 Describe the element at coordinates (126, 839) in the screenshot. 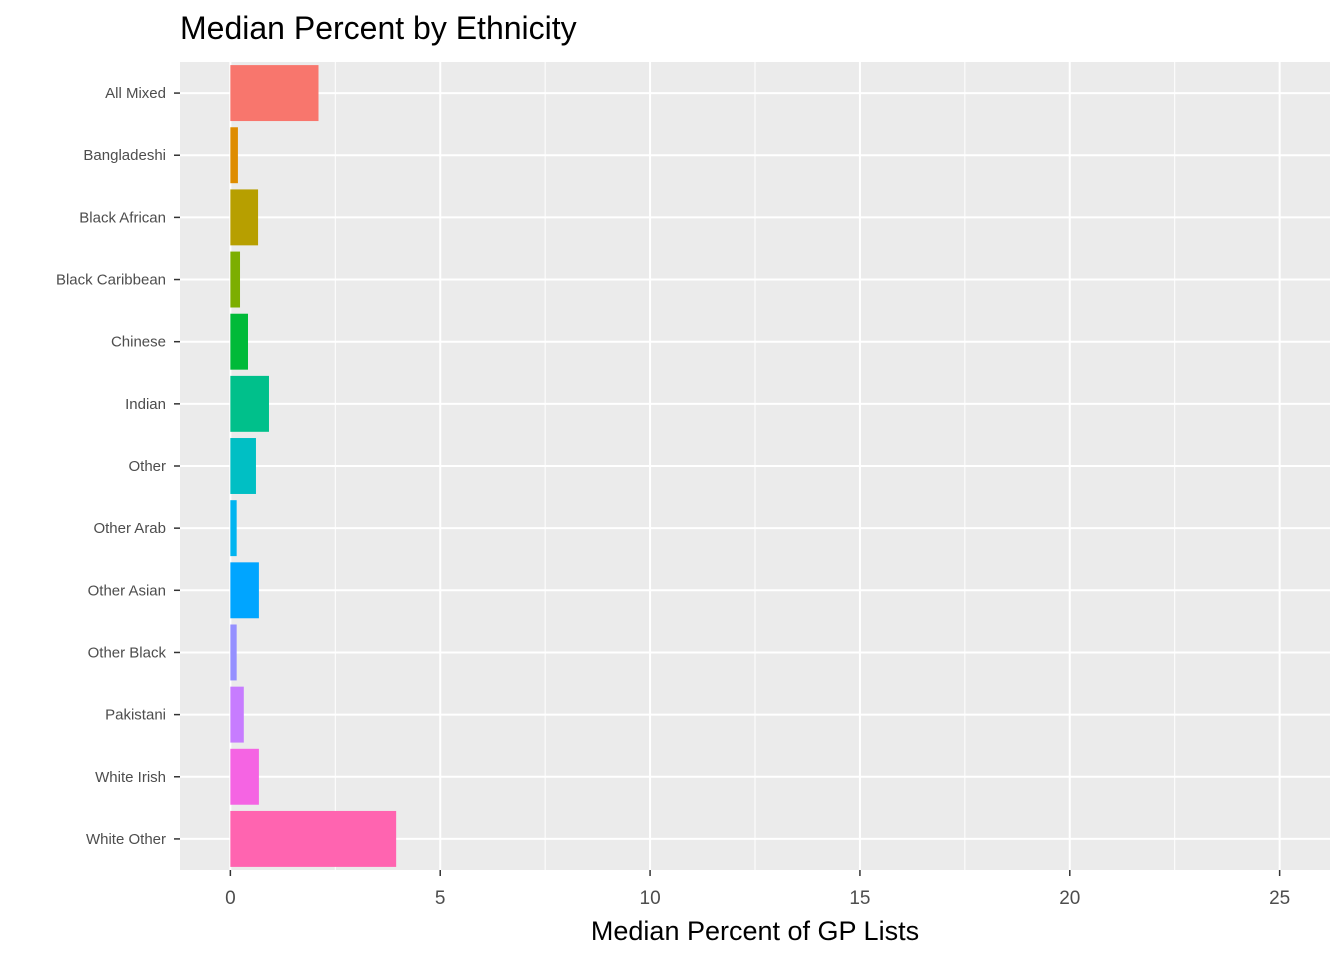

I see `y-tick-label: White Other` at that location.